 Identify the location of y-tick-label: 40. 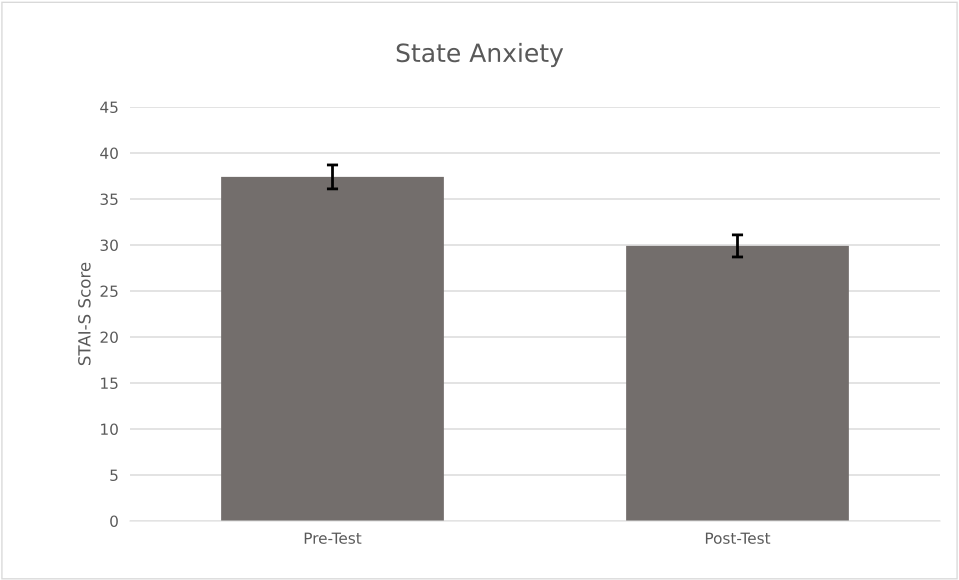
(109, 153).